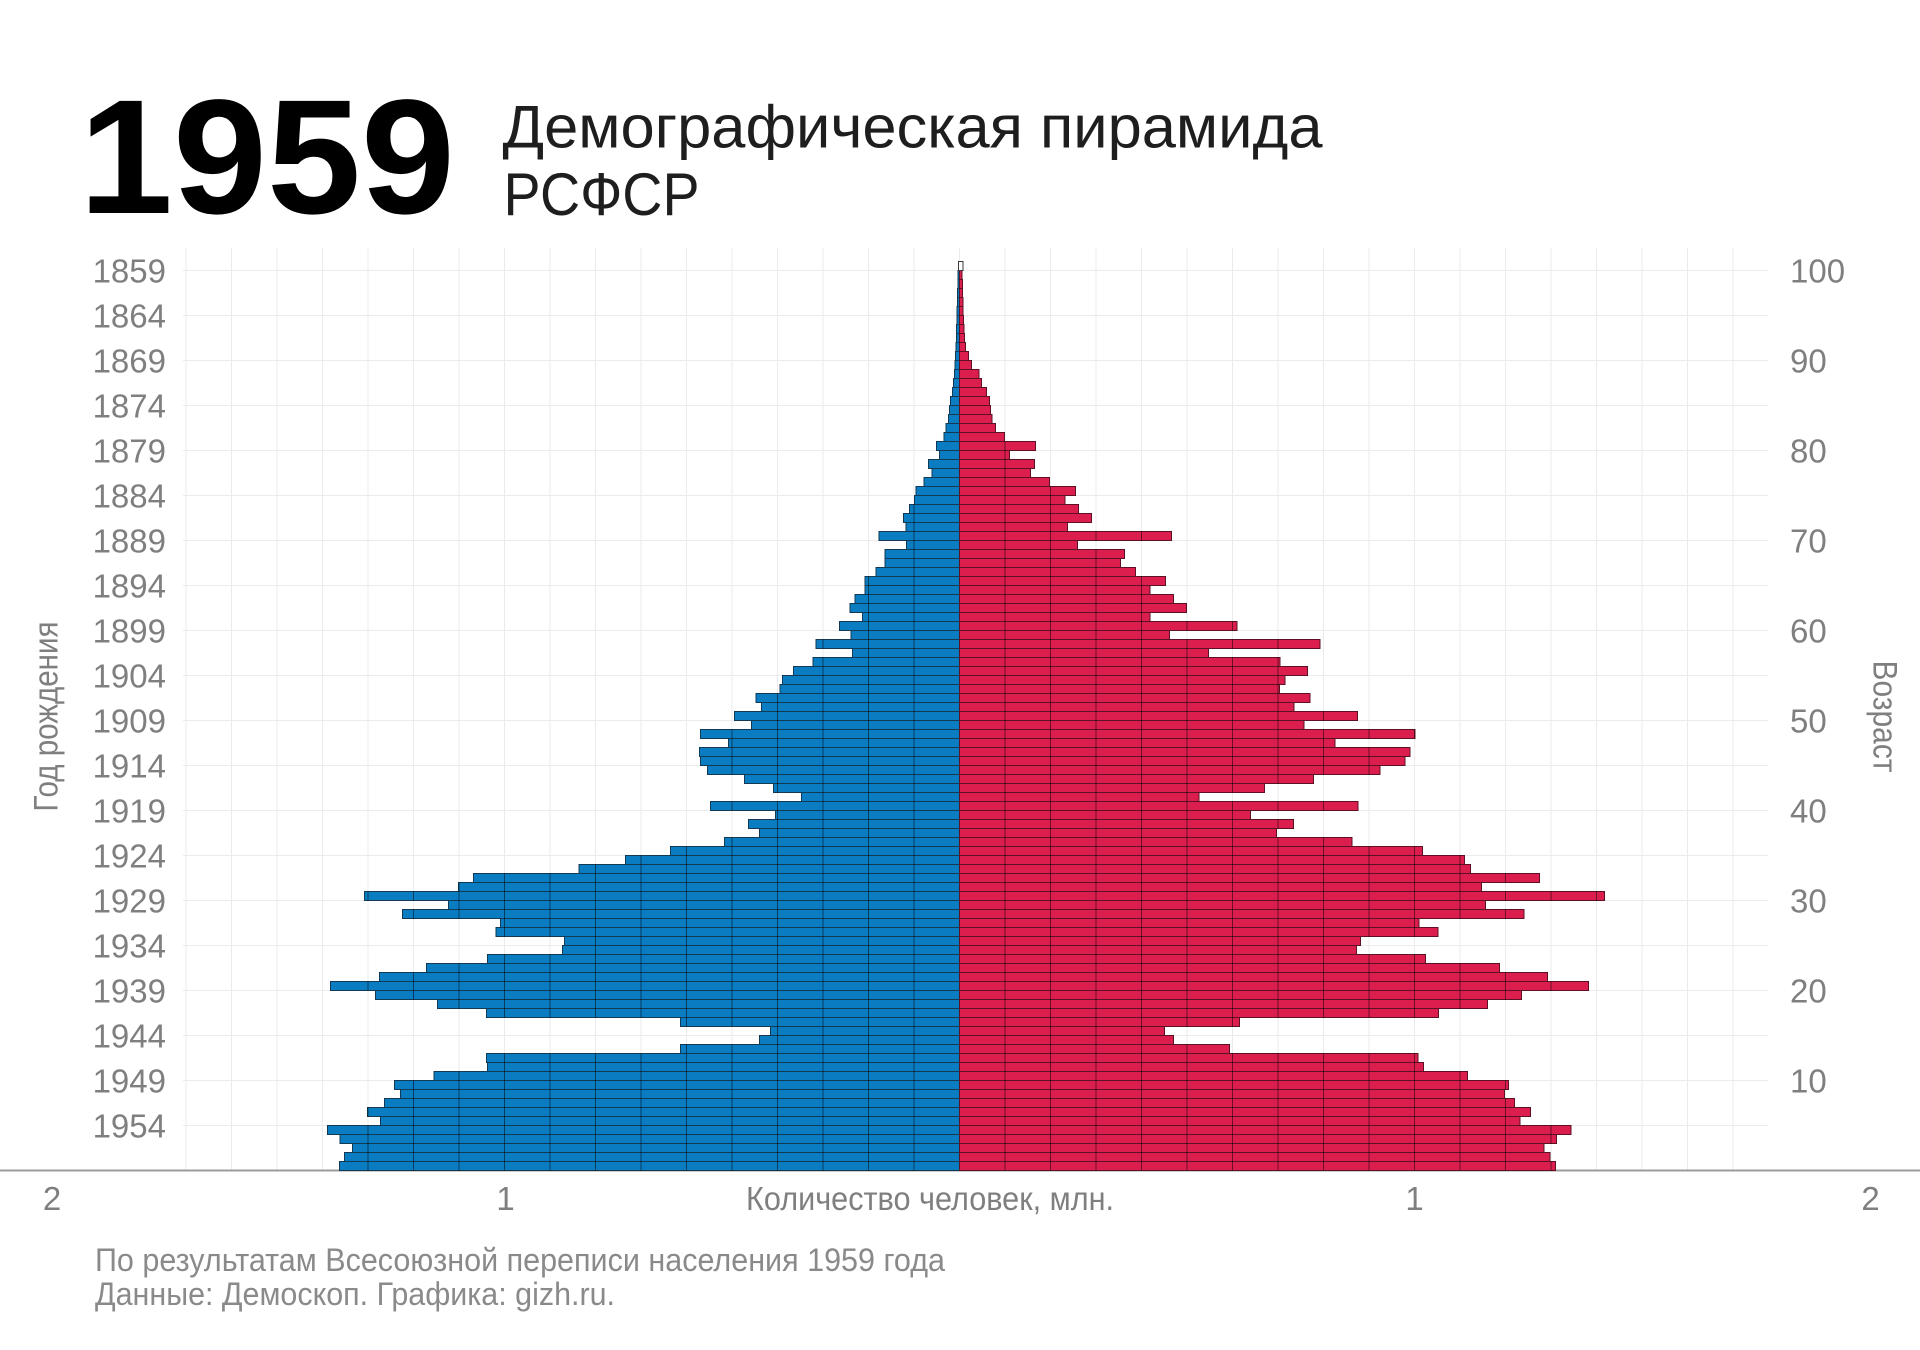 The width and height of the screenshot is (1920, 1350). I want to click on svg-text: 1859, so click(129, 271).